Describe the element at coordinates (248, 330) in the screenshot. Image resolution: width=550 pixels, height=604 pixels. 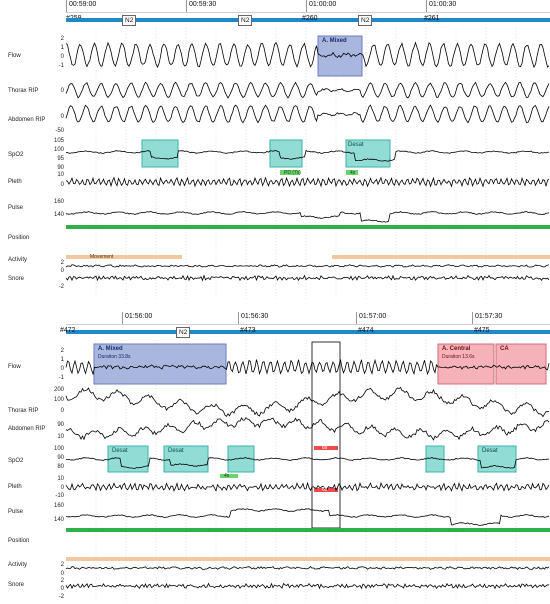
I see `epoch-label: #473` at that location.